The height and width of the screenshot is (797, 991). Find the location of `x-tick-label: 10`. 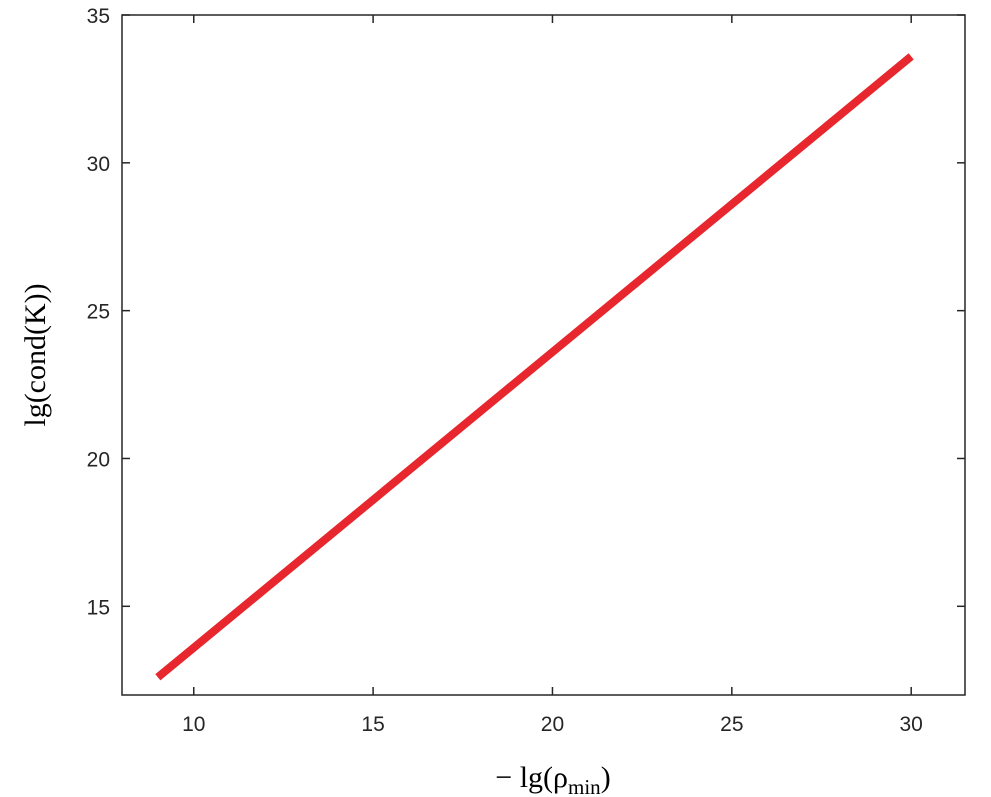

x-tick-label: 10 is located at coordinates (193, 724).